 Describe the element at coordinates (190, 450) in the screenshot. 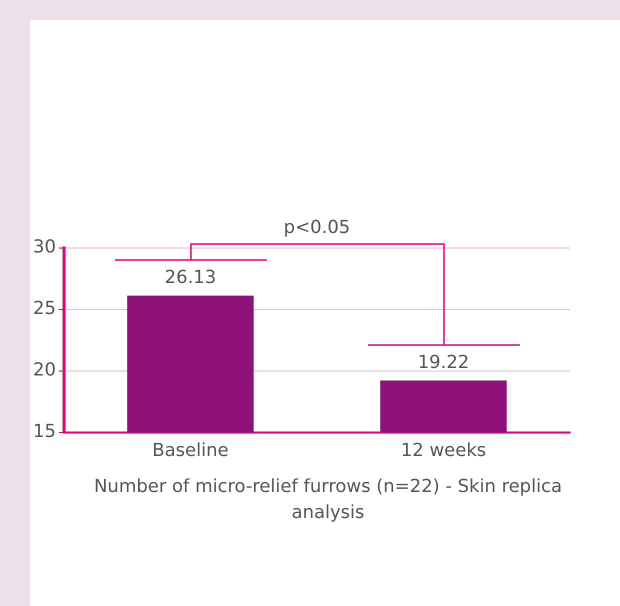

I see `x-tick-label: Baseline` at that location.